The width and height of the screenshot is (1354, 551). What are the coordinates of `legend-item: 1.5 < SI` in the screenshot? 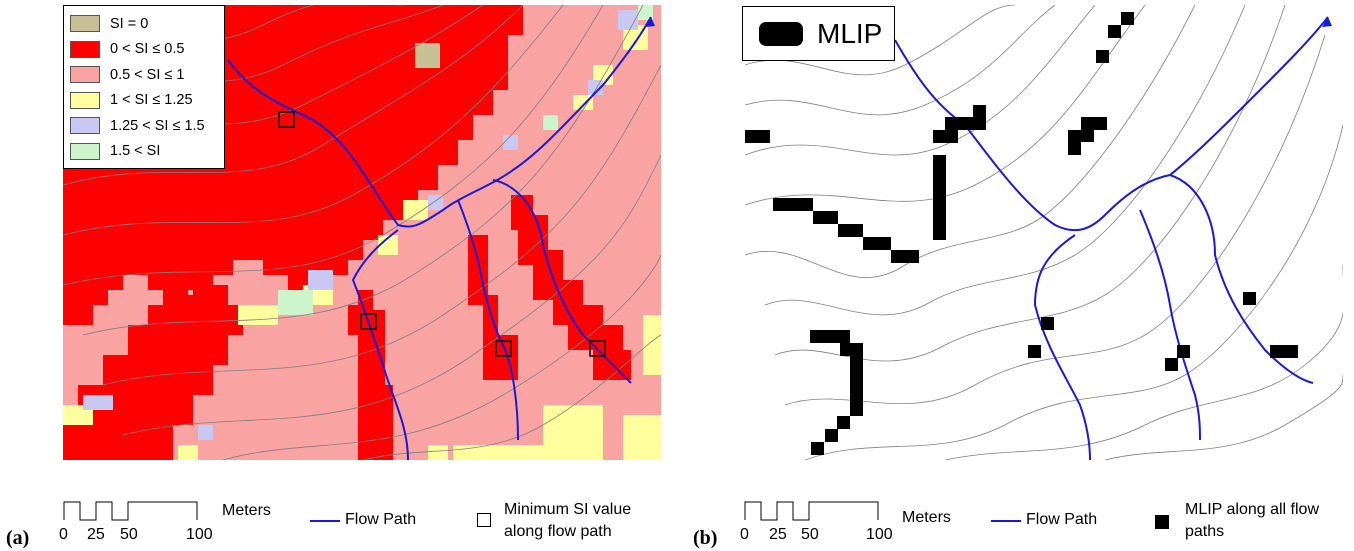 It's located at (144, 152).